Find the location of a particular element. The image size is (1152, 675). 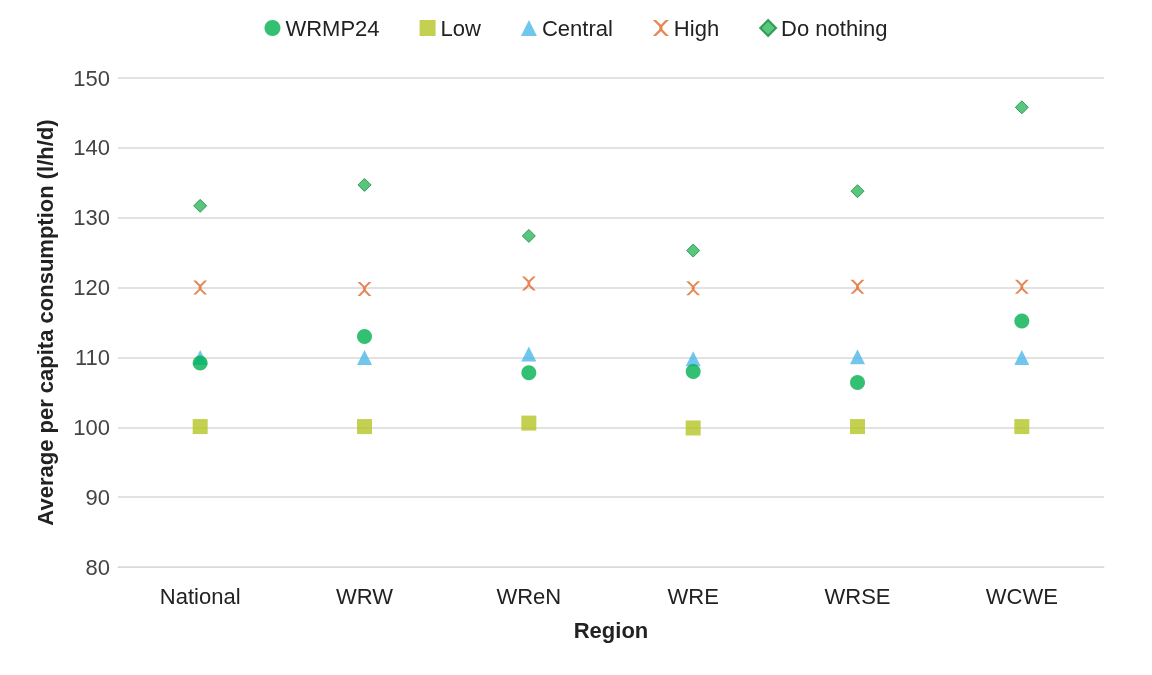

y-tick-label: 100 is located at coordinates (91, 427).